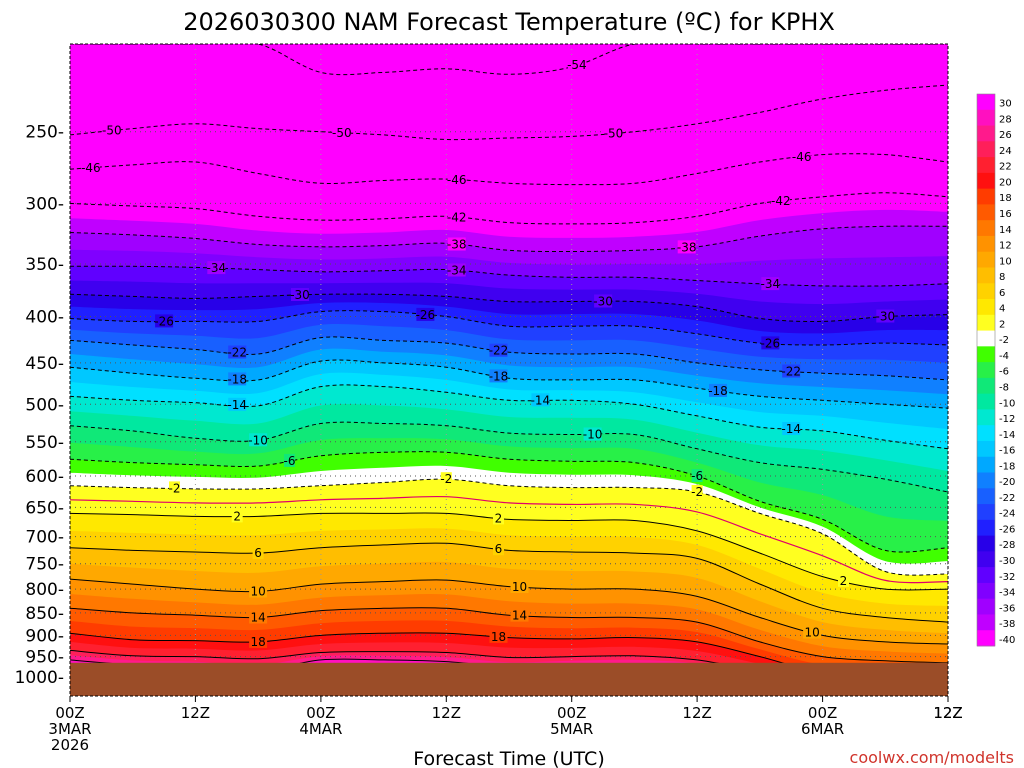 Image resolution: width=1024 pixels, height=768 pixels. I want to click on y-tick-label: 950-, so click(44, 658).